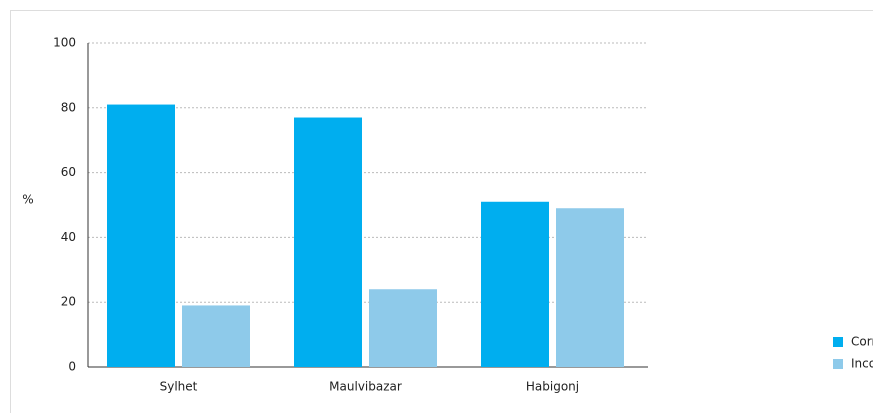 The image size is (873, 417). Describe the element at coordinates (72, 367) in the screenshot. I see `y-tick-label: 0` at that location.